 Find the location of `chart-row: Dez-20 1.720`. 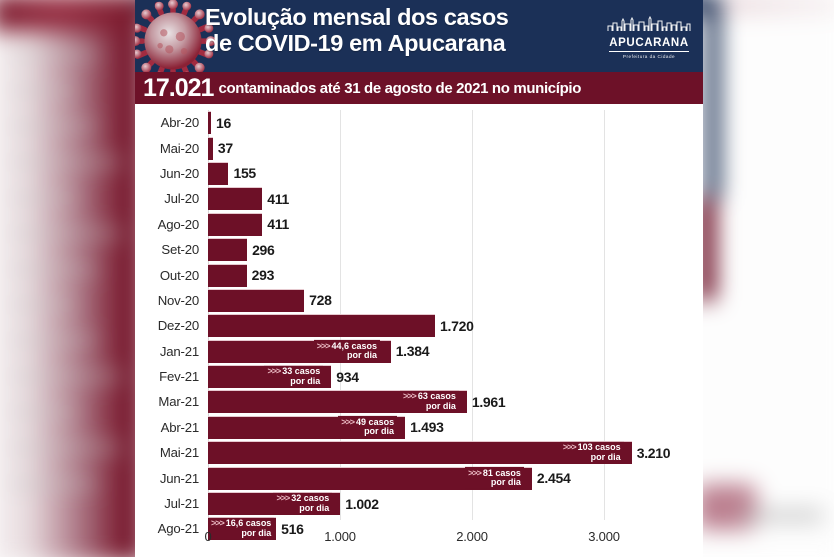

chart-row: Dez-20 1.720 is located at coordinates (419, 325).